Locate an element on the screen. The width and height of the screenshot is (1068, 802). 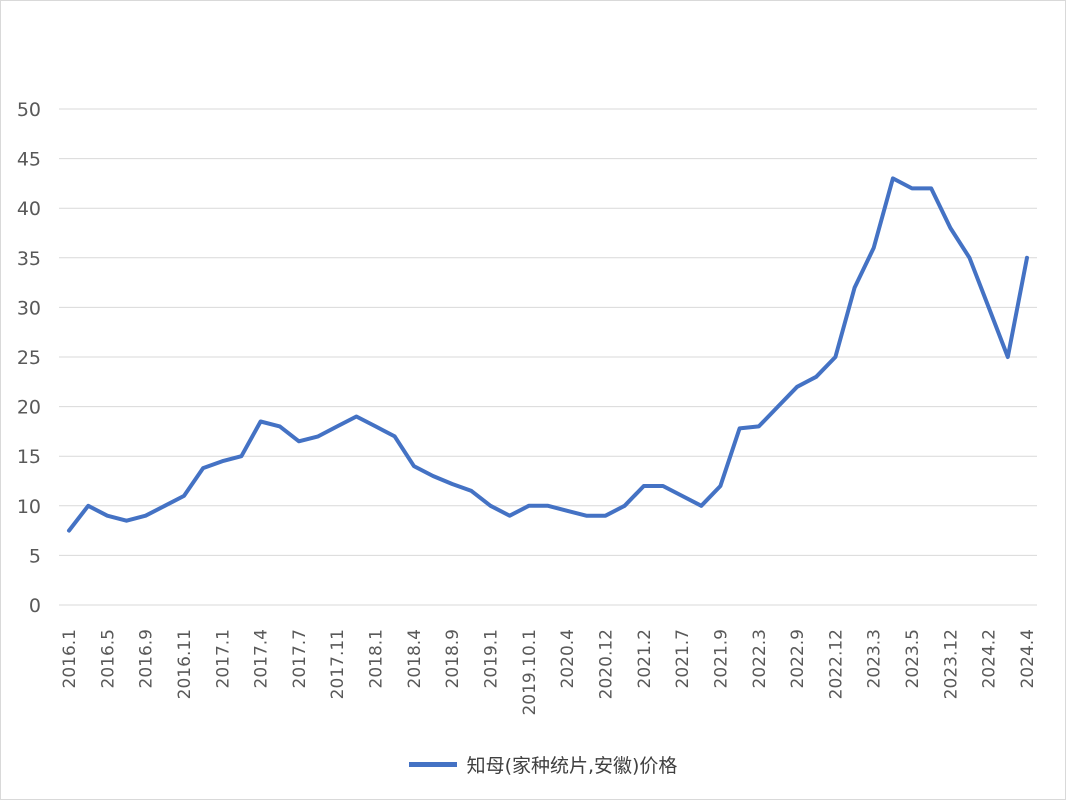
x-tick-label: 2020.12 is located at coordinates (606, 664).